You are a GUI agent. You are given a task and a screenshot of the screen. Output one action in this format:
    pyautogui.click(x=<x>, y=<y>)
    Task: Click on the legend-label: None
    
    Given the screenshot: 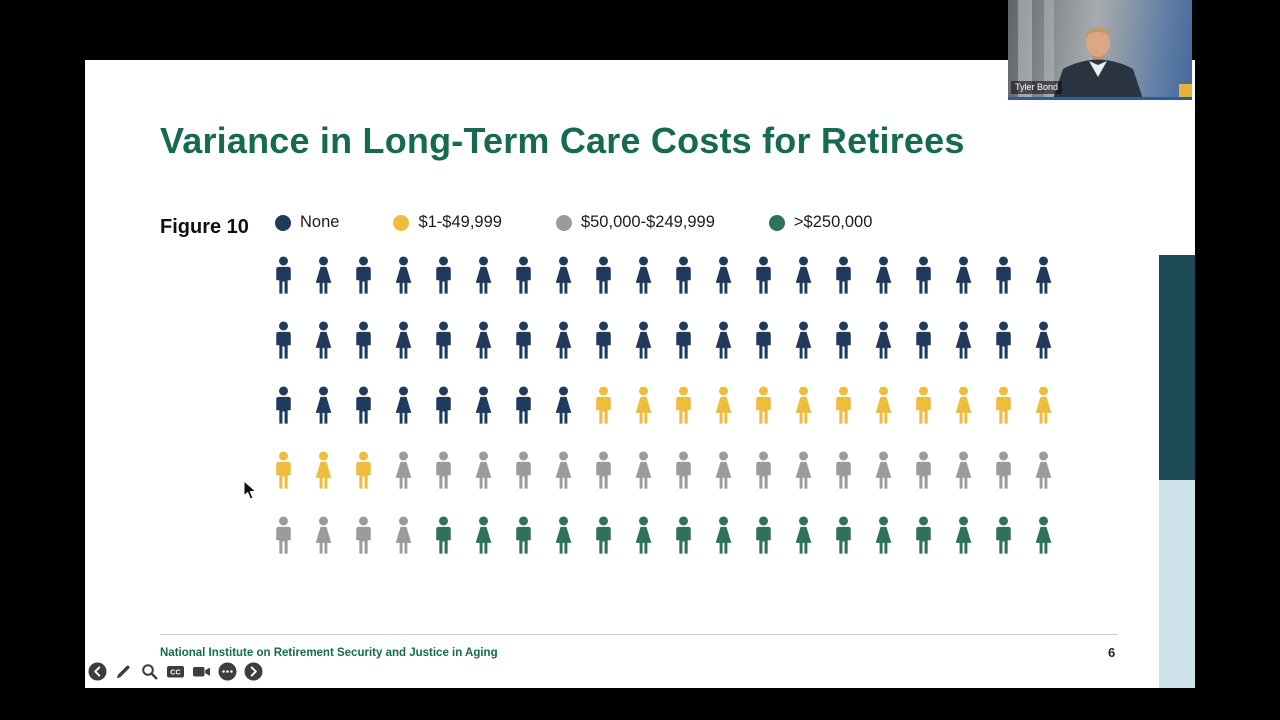 What is the action you would take?
    pyautogui.click(x=320, y=222)
    